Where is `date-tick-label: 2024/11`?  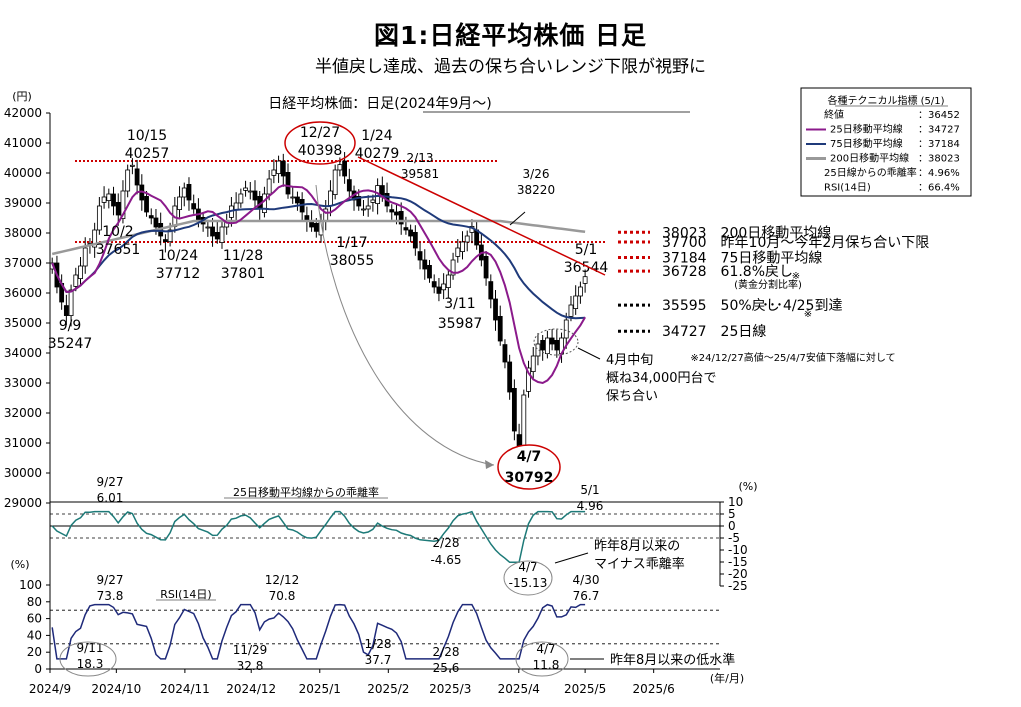
date-tick-label: 2024/11 is located at coordinates (185, 689).